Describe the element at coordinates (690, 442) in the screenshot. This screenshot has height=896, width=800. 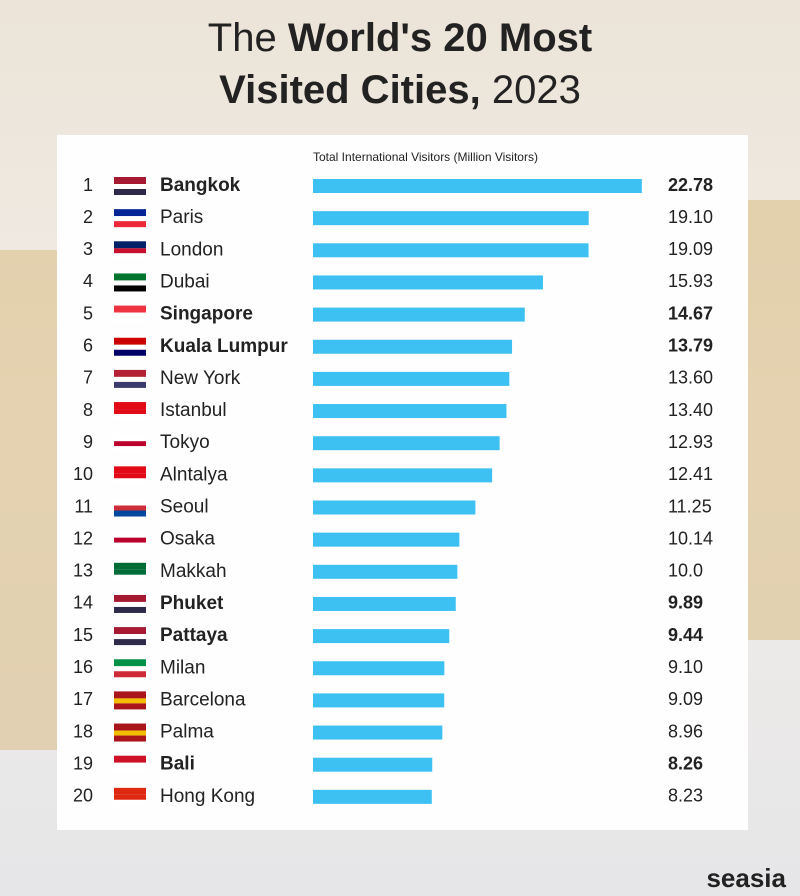
I see `value-label: 12.93` at that location.